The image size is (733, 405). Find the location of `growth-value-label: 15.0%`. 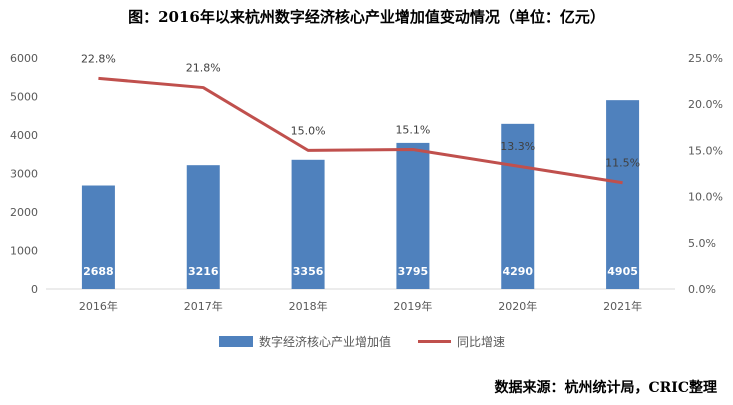

growth-value-label: 15.0% is located at coordinates (308, 130).